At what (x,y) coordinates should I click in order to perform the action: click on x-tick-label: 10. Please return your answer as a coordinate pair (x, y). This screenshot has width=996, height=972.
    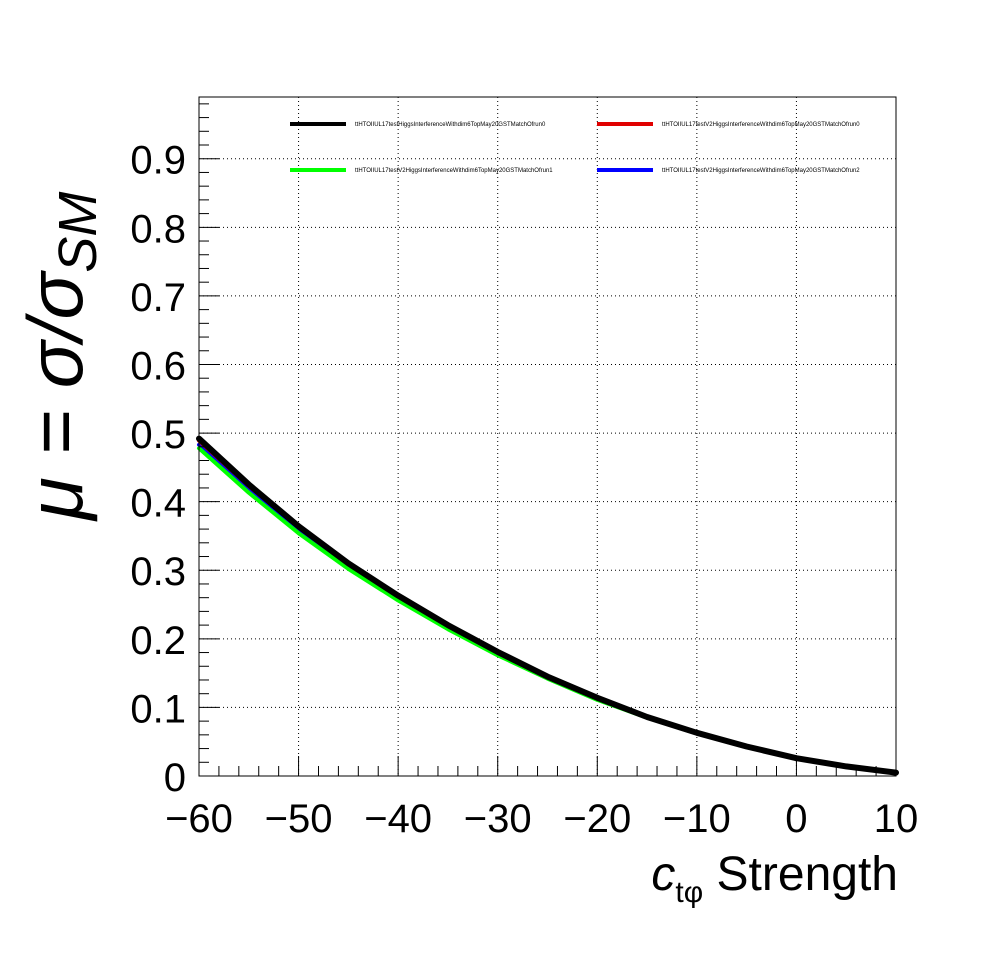
    Looking at the image, I should click on (896, 819).